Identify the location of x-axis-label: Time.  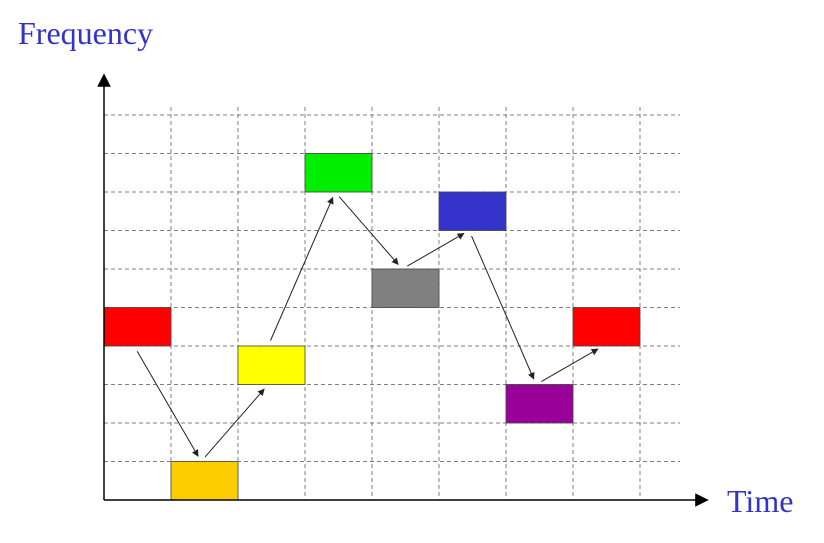
(760, 501).